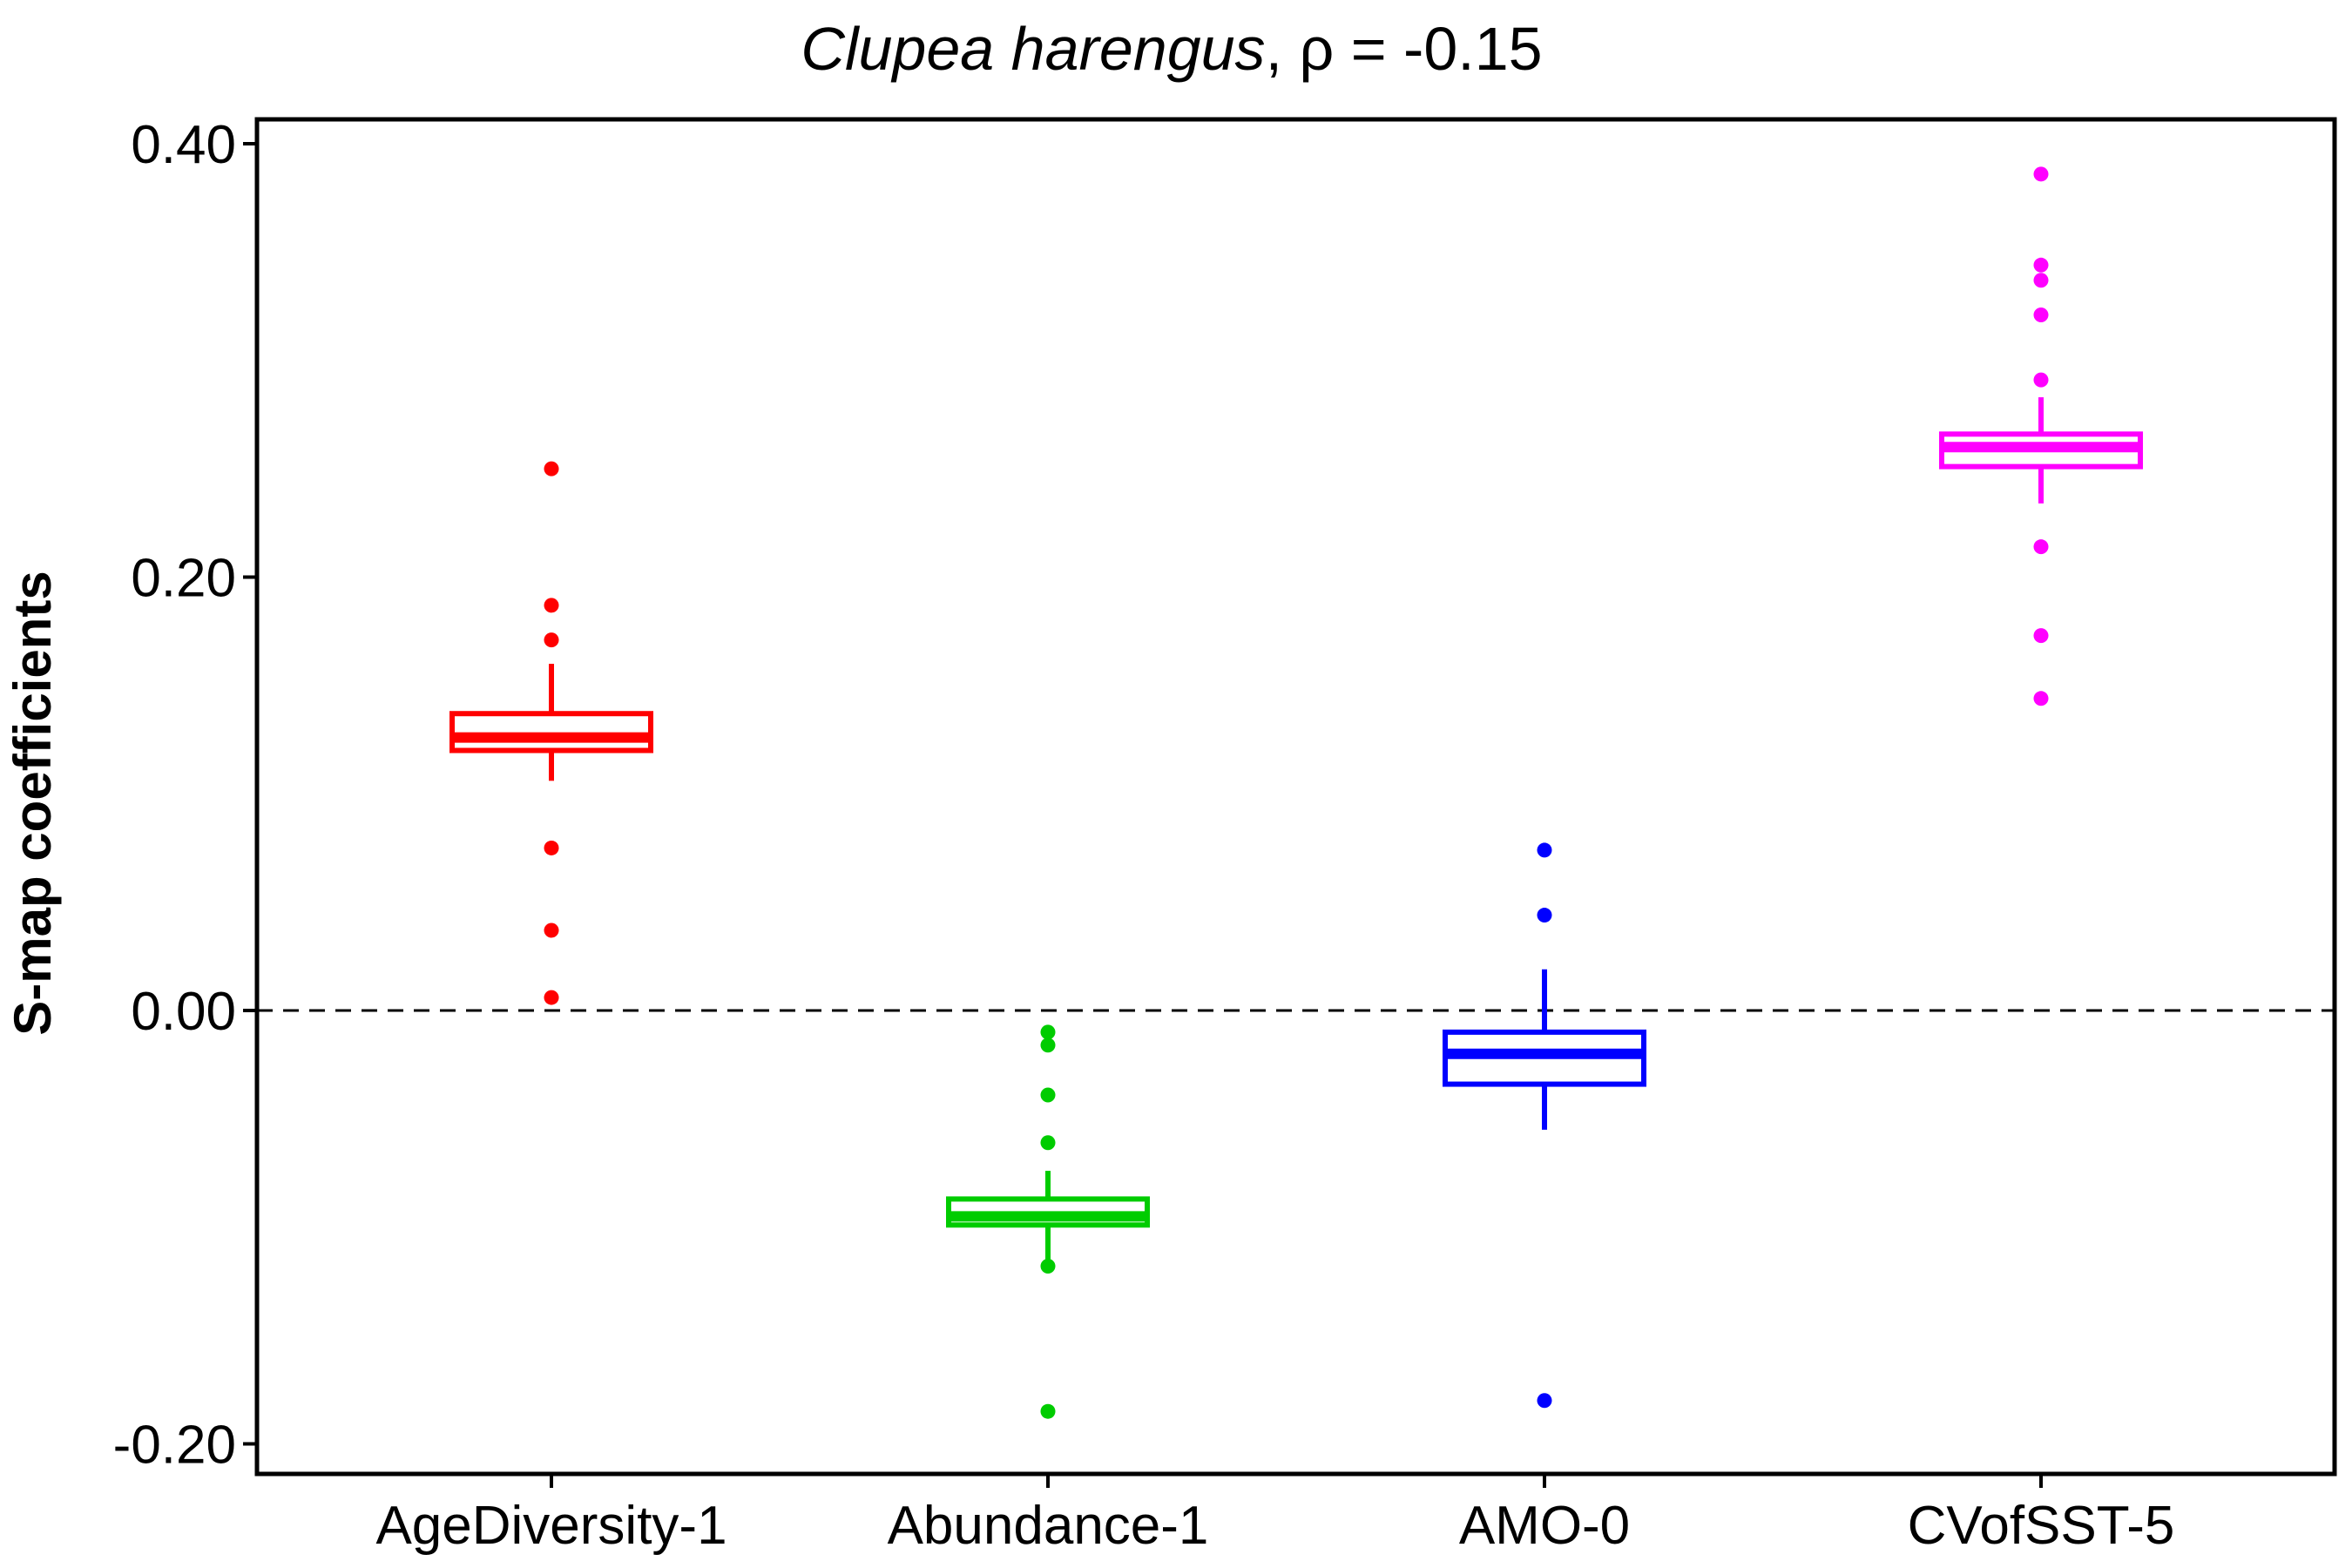 The width and height of the screenshot is (2352, 1568). What do you see at coordinates (1048, 1526) in the screenshot?
I see `x-tick-label: Abundance-1` at bounding box center [1048, 1526].